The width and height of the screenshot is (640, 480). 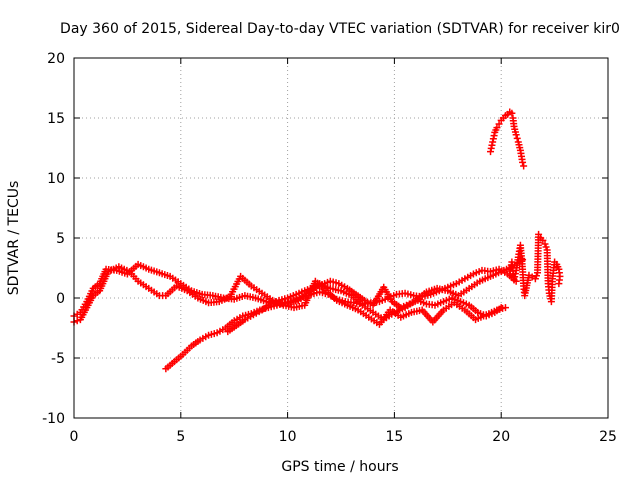 I want to click on y-tick-label: 5, so click(x=60, y=239).